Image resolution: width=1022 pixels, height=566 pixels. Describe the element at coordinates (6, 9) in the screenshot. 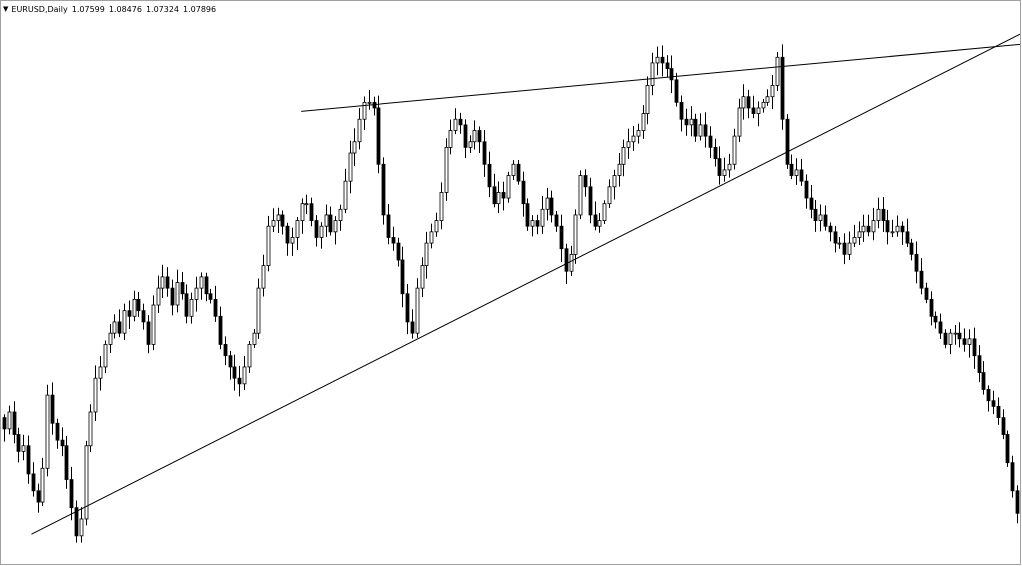

I see `triangle-down-icon: ▼` at that location.